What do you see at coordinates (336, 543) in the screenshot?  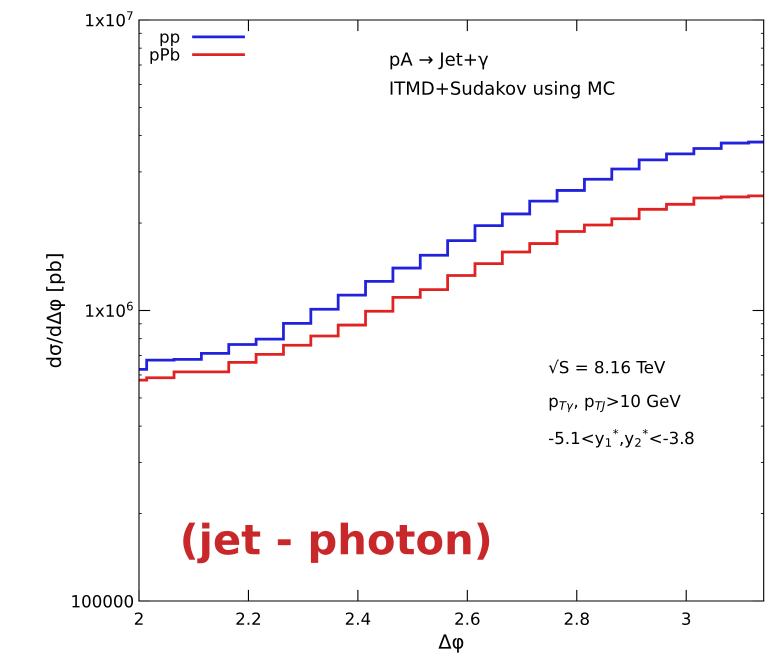 I see `annotation: (jet - photon)` at bounding box center [336, 543].